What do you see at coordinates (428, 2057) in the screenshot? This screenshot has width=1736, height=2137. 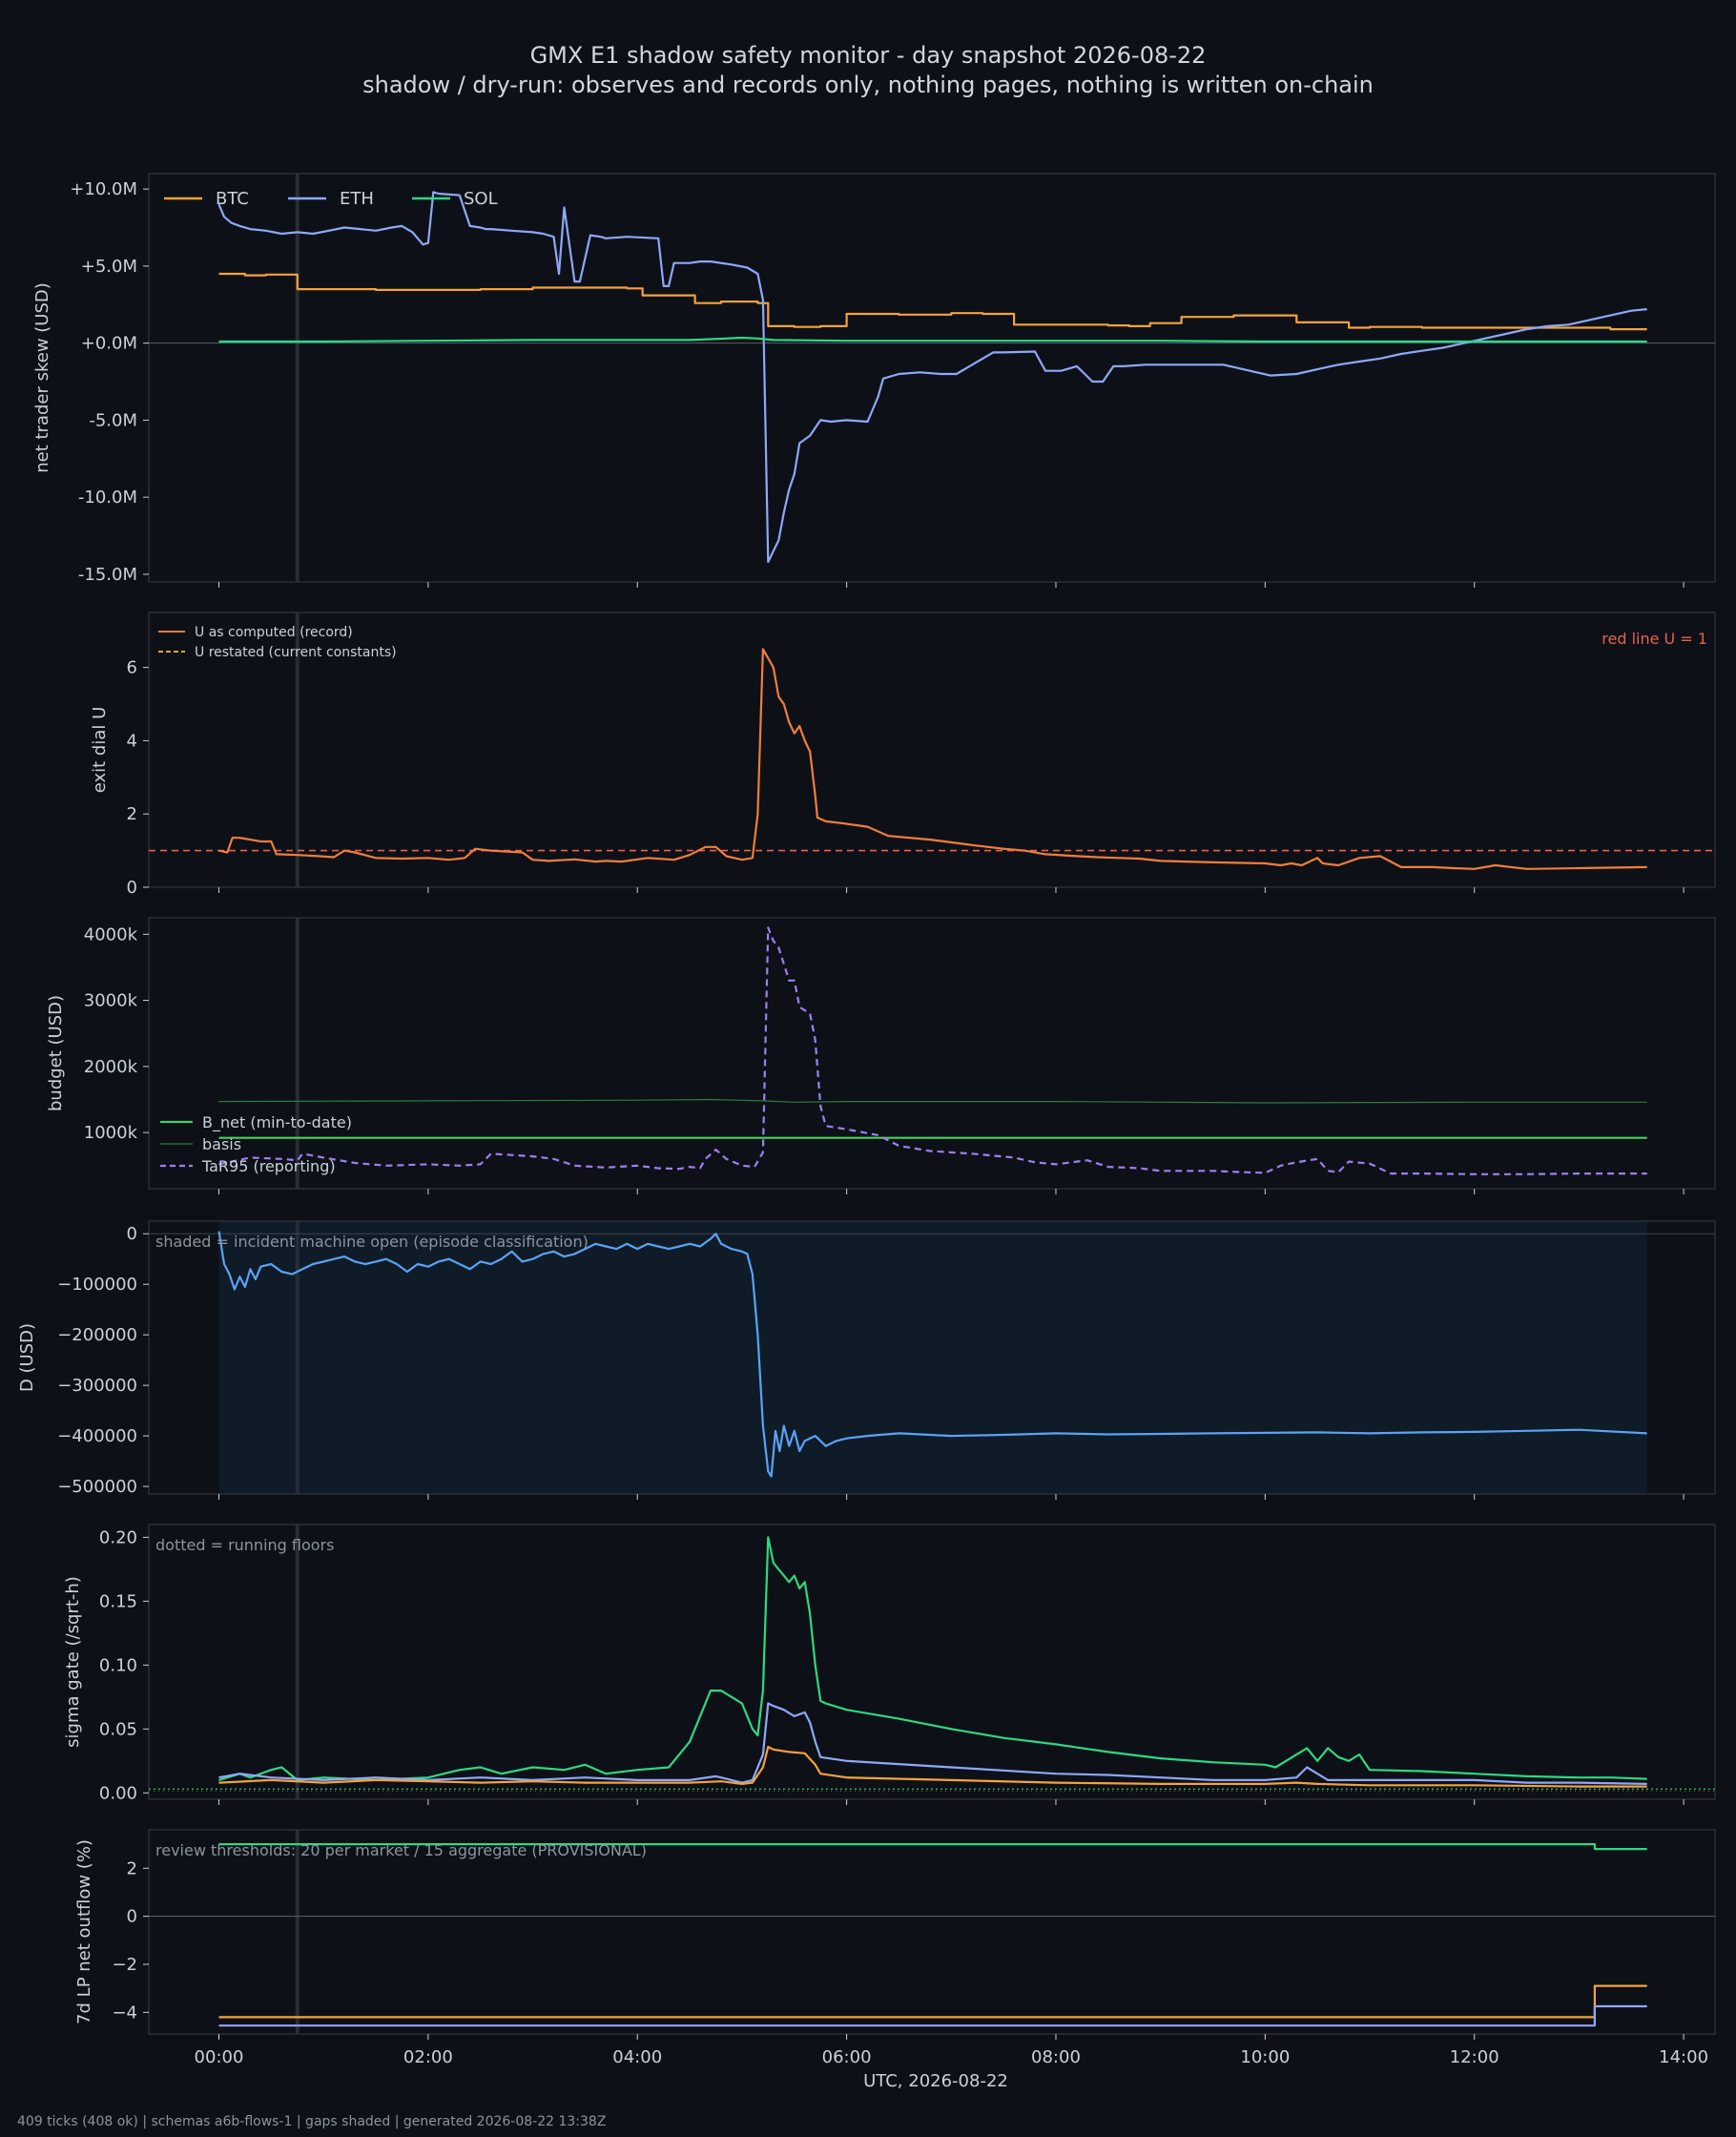 I see `x-tick-label: 02:00` at bounding box center [428, 2057].